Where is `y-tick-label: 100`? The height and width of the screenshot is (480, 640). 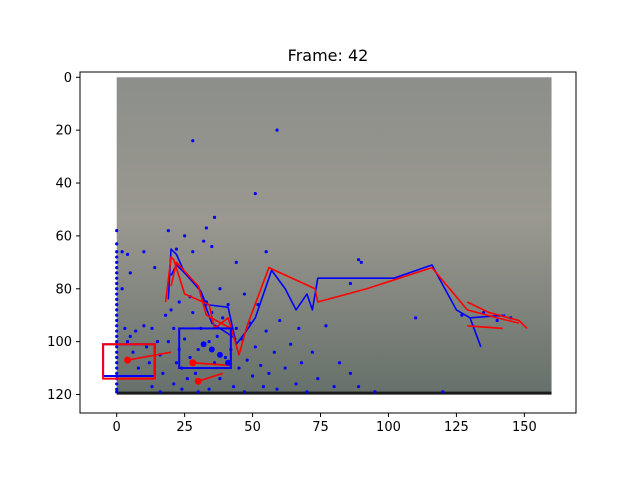
y-tick-label: 100 is located at coordinates (59, 342).